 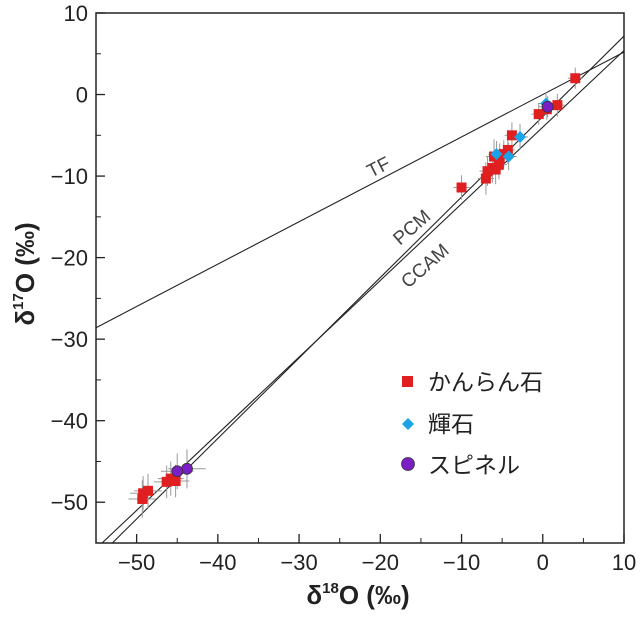 I want to click on x-tick-label: −20, so click(x=380, y=562).